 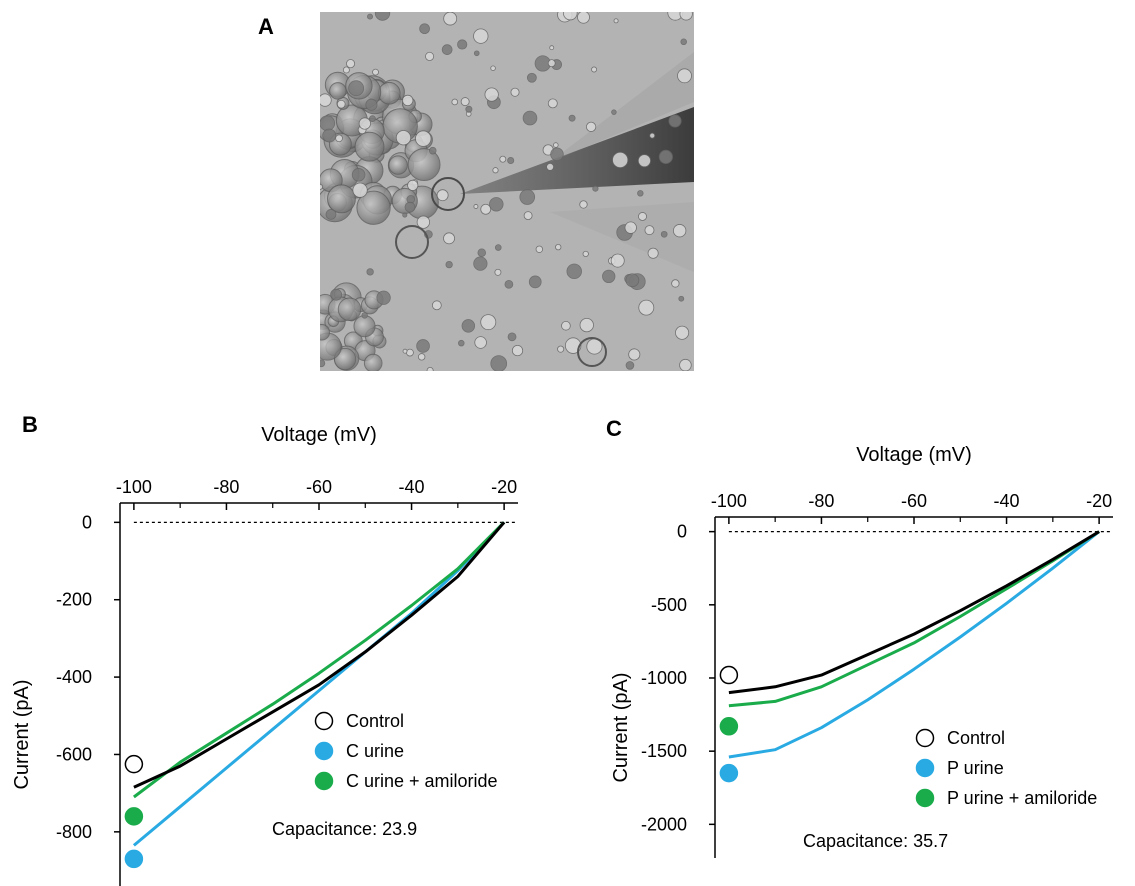 What do you see at coordinates (669, 605) in the screenshot?
I see `y-tick-label: -500` at bounding box center [669, 605].